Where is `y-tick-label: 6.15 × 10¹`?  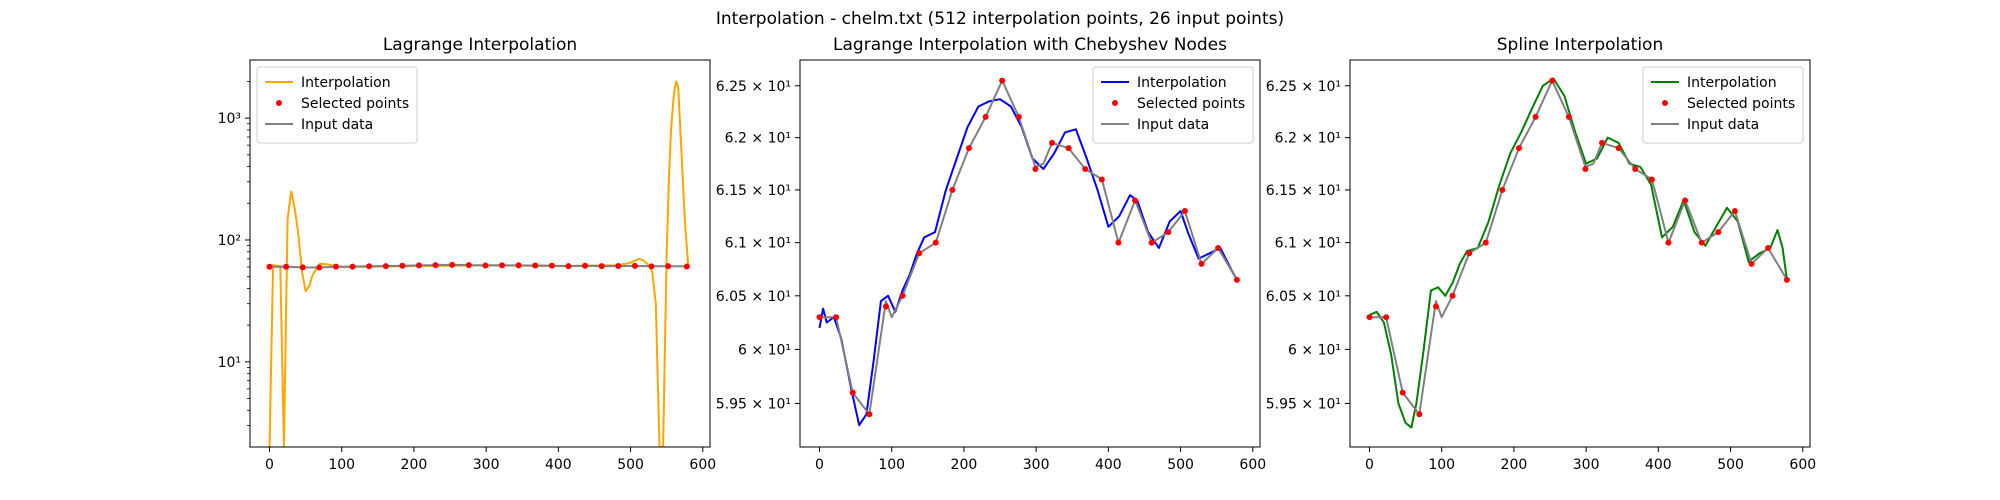
y-tick-label: 6.15 × 10¹ is located at coordinates (753, 191).